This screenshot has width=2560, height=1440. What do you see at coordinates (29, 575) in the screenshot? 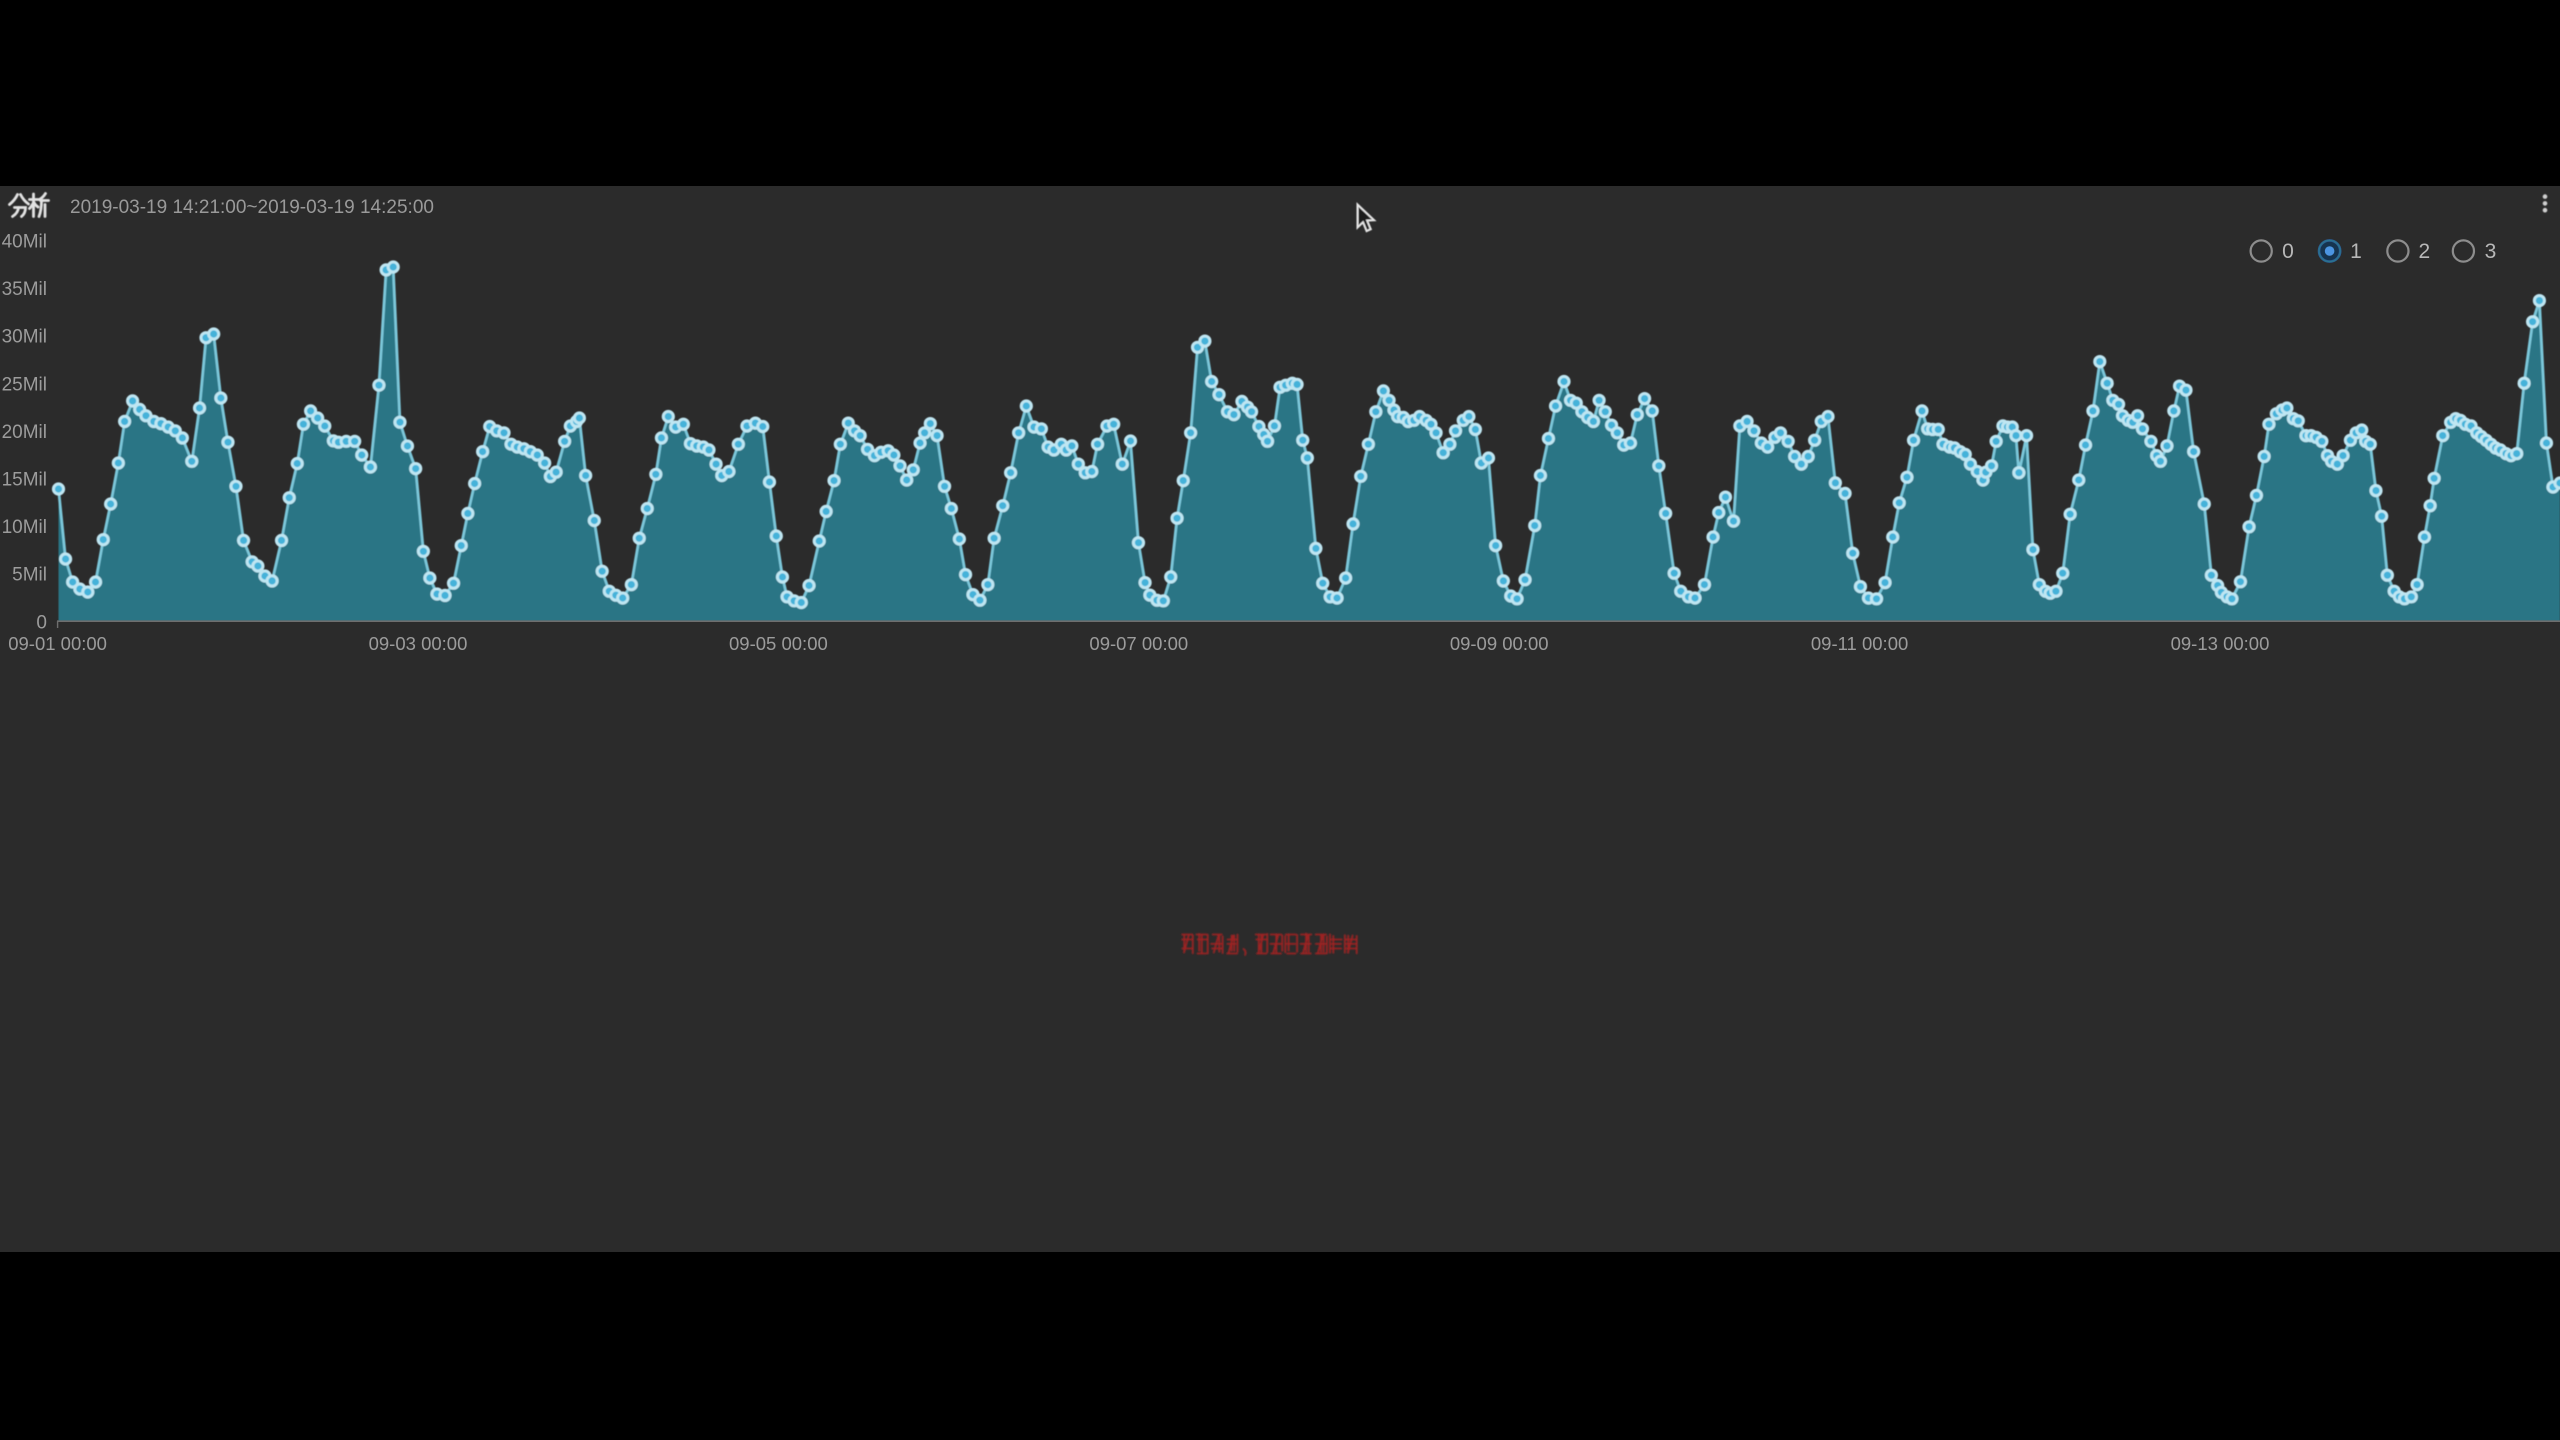
I see `svg-text: 5Mil` at bounding box center [29, 575].